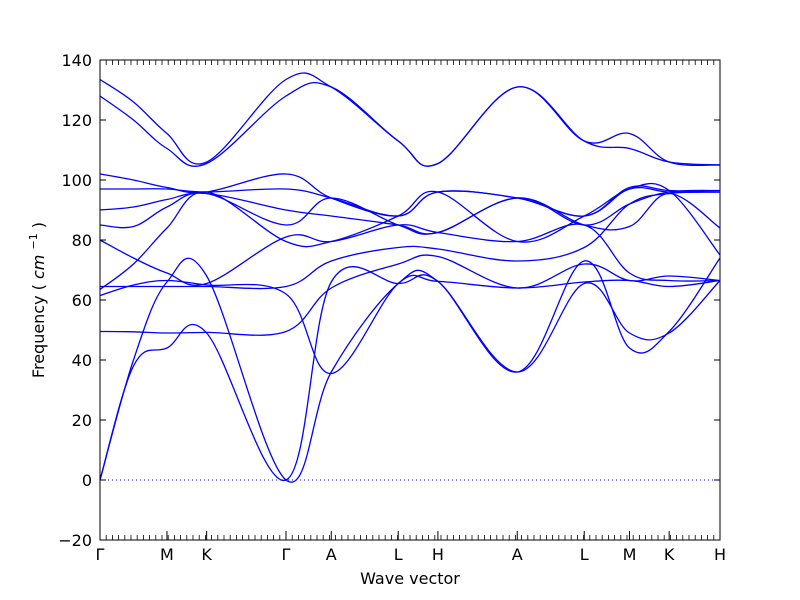 This screenshot has height=600, width=800. I want to click on y-axis-label-text: Frequency, so click(38, 336).